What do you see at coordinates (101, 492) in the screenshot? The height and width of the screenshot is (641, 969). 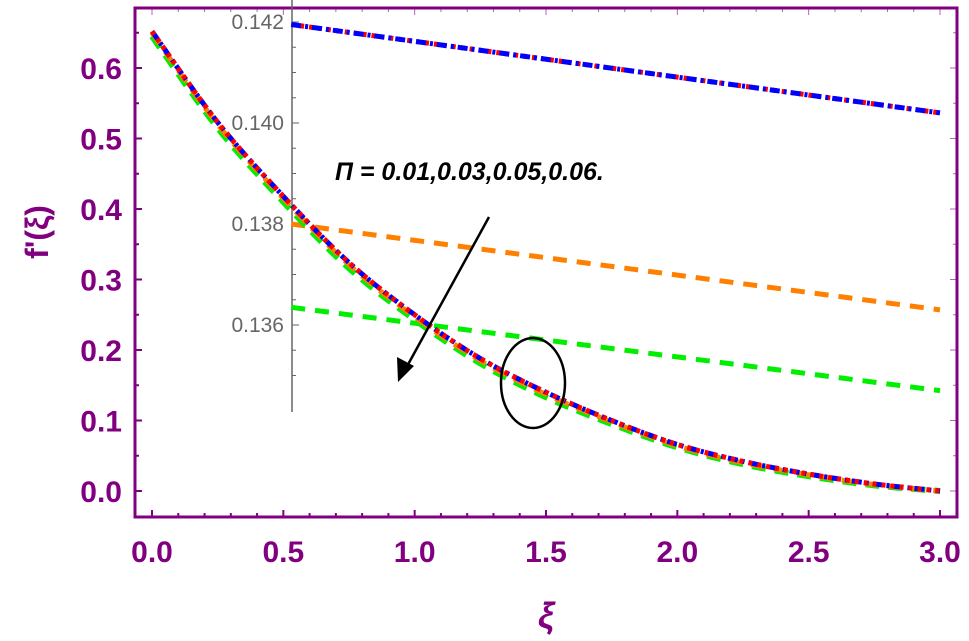 I see `y-tick-label: 0.0` at bounding box center [101, 492].